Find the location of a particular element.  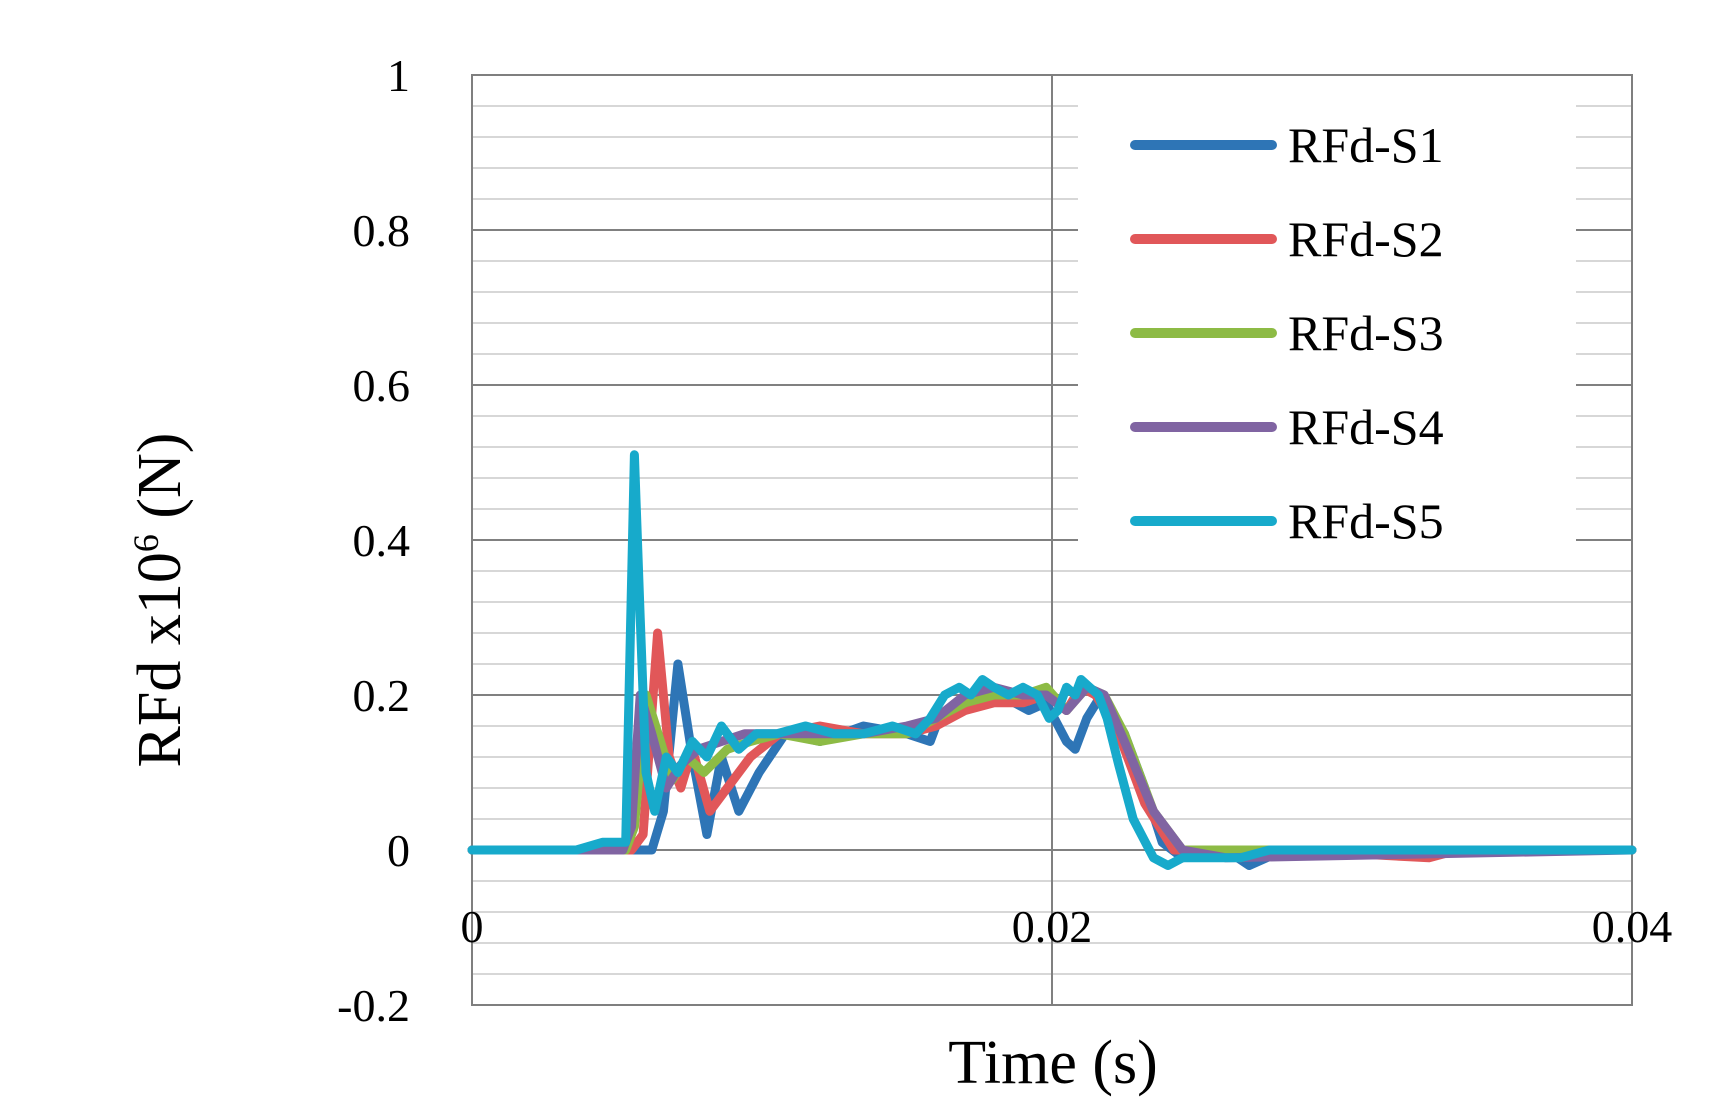

y-tick-label: 0.4 is located at coordinates (382, 540).